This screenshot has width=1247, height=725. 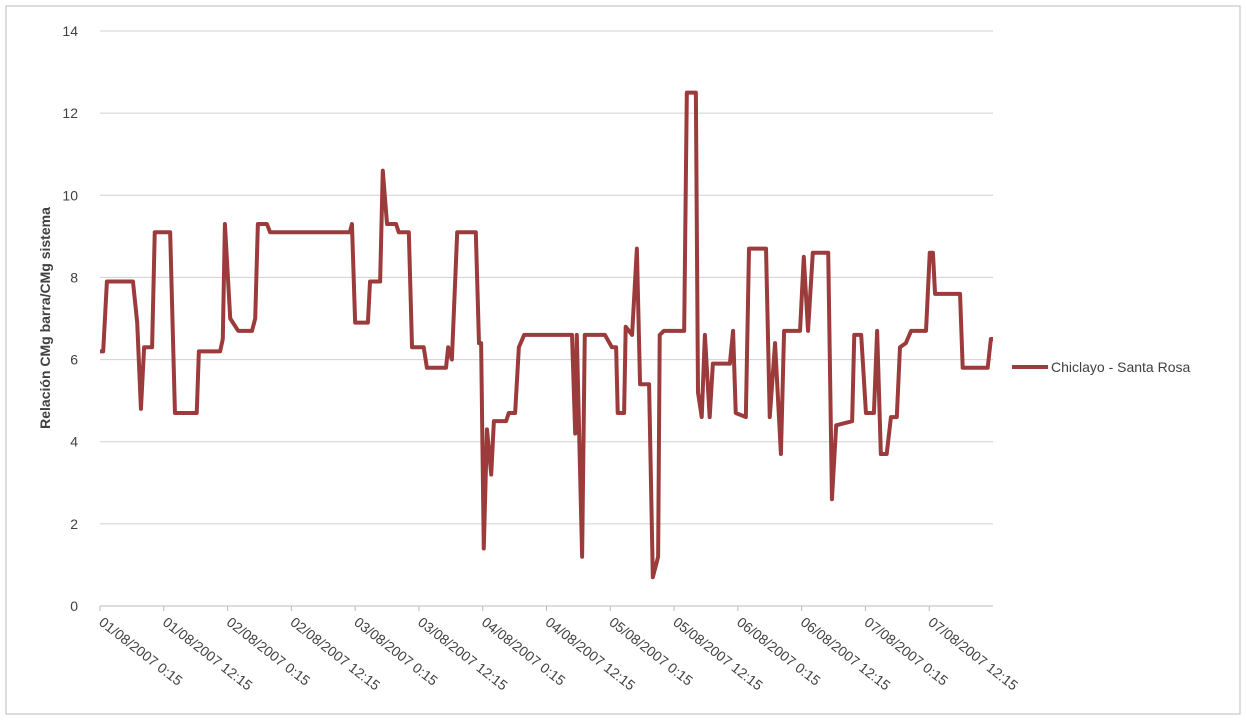 I want to click on y-tick-label: 10, so click(x=70, y=195).